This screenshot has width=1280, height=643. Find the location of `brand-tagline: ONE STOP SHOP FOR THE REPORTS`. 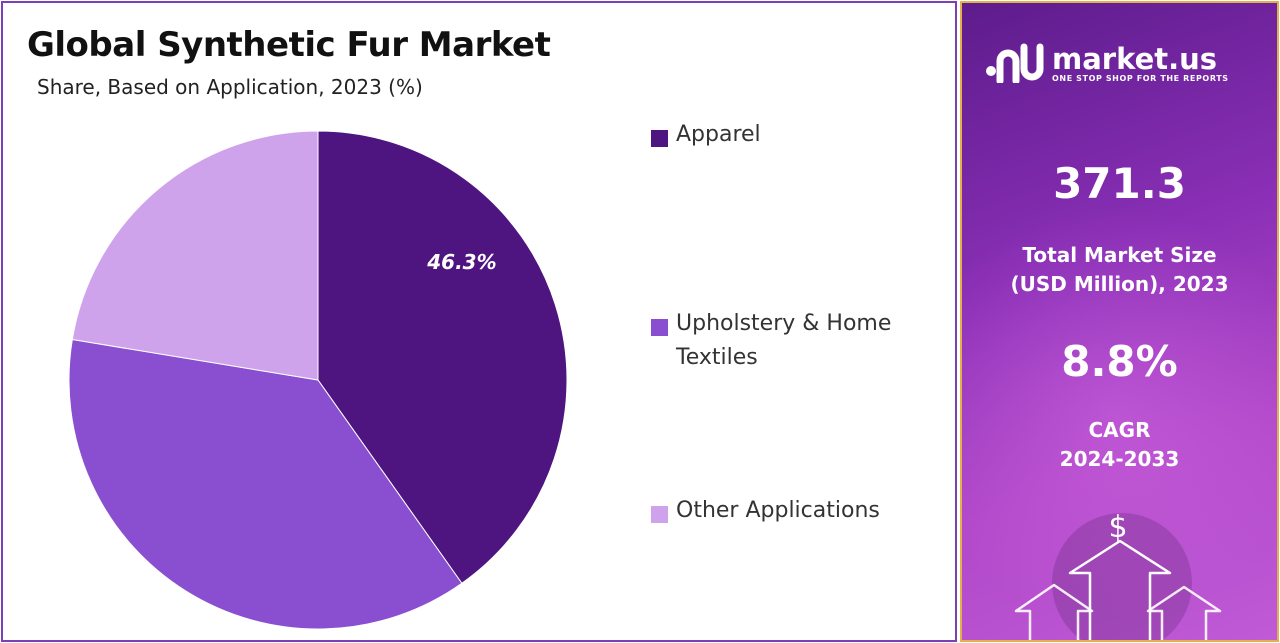

brand-tagline: ONE STOP SHOP FOR THE REPORTS is located at coordinates (1140, 78).